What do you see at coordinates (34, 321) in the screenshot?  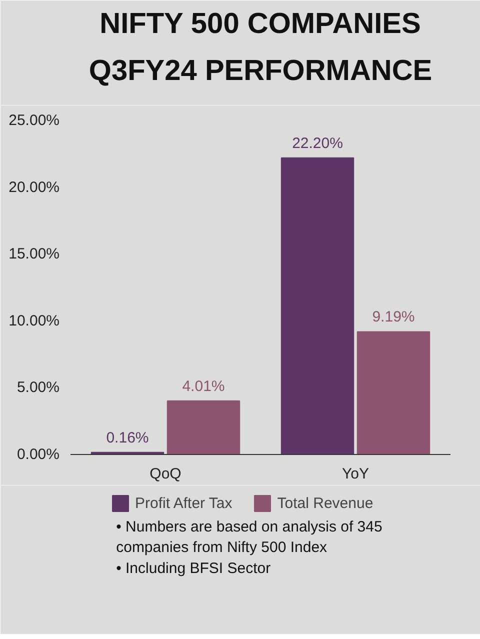 I see `y-tick-label: 10.00%` at bounding box center [34, 321].